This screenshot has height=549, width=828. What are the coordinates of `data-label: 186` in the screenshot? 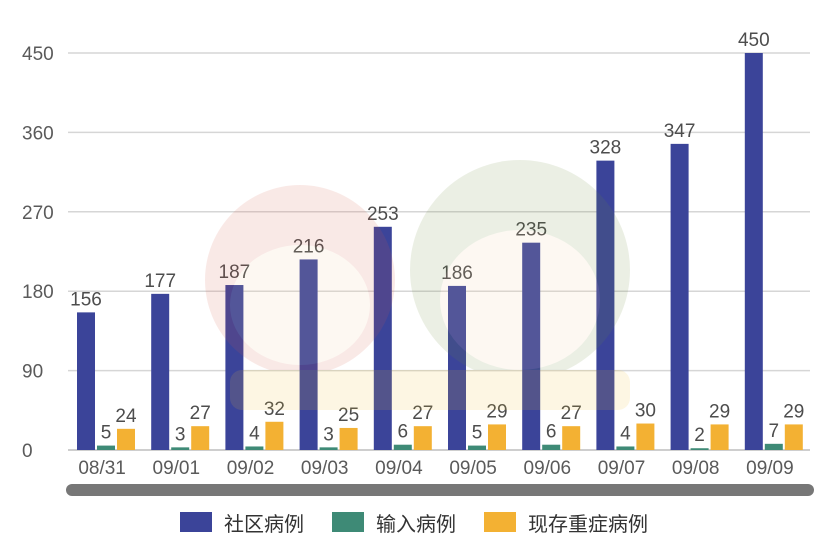 It's located at (457, 273).